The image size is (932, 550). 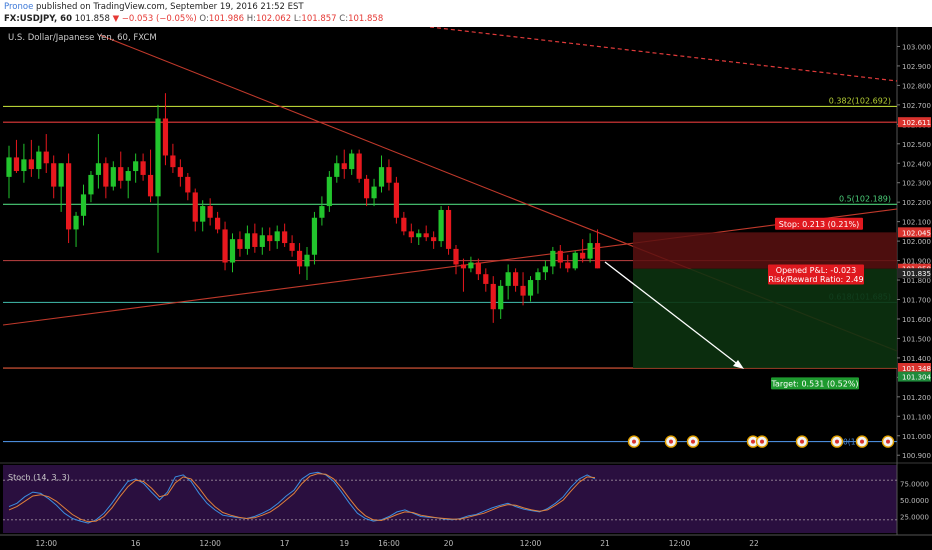 I want to click on target-zone, so click(x=765, y=318).